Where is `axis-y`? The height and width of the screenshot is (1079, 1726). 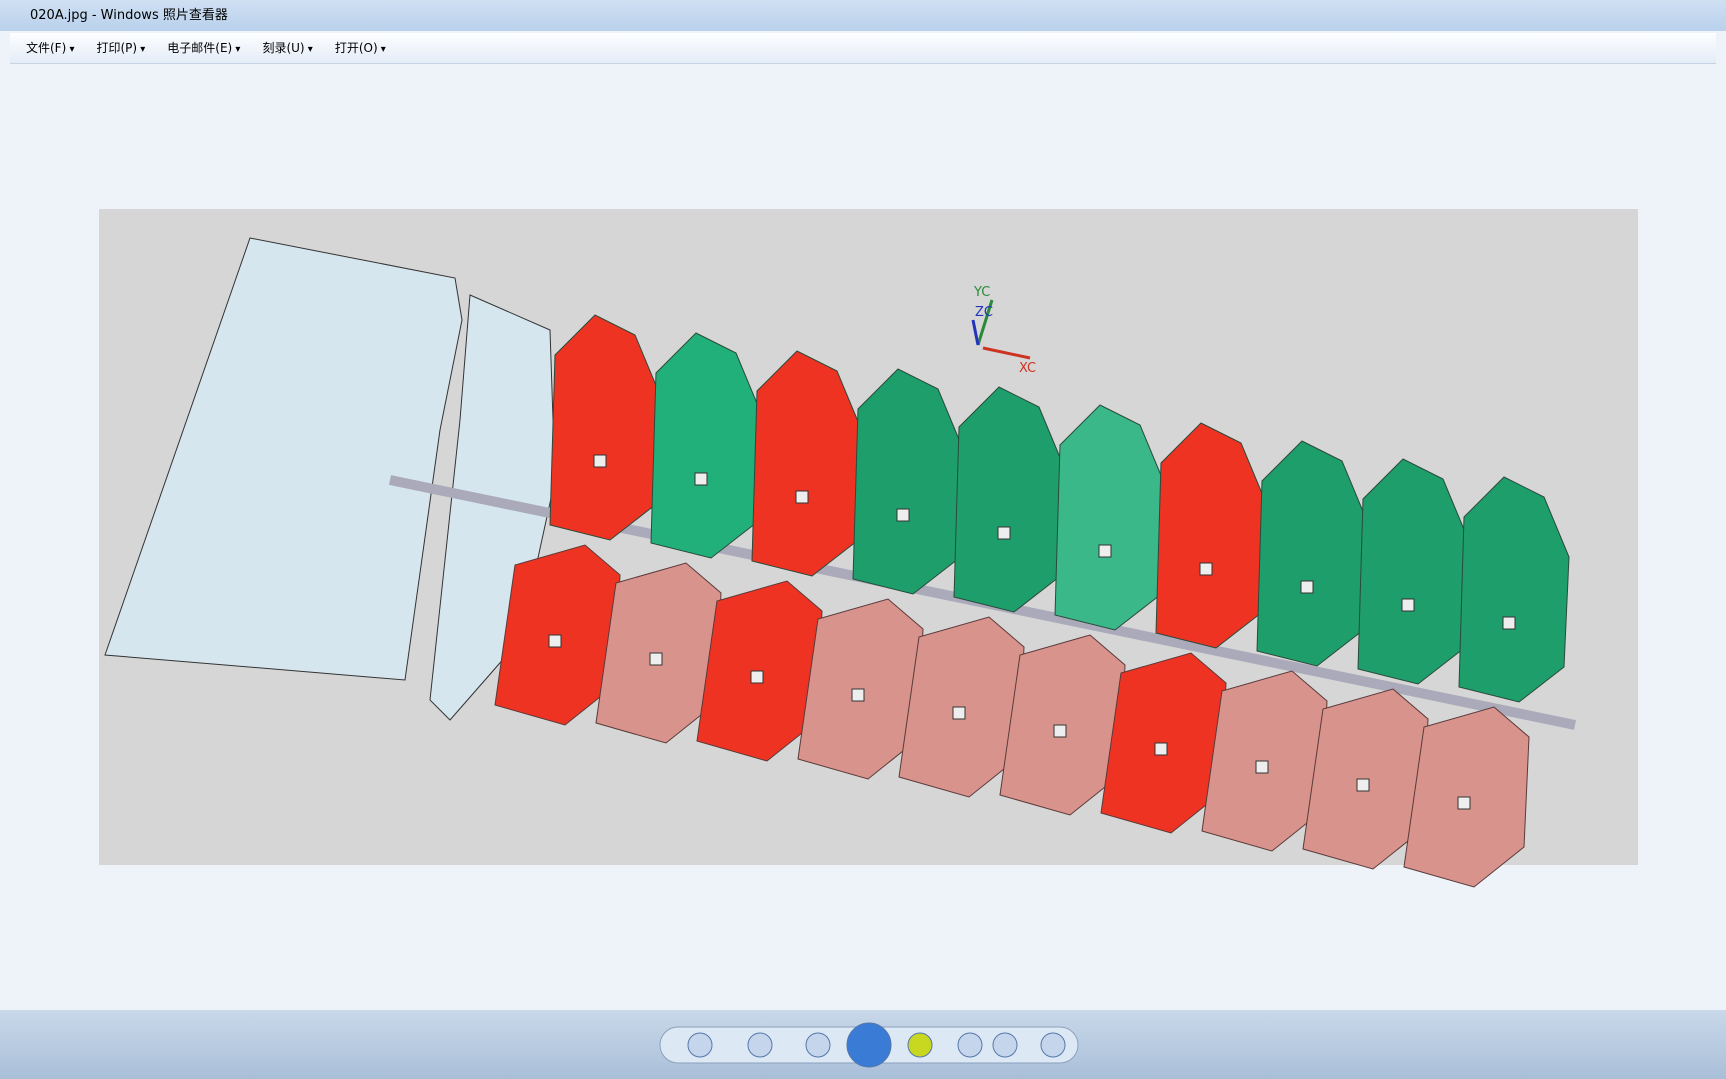 axis-y is located at coordinates (985, 322).